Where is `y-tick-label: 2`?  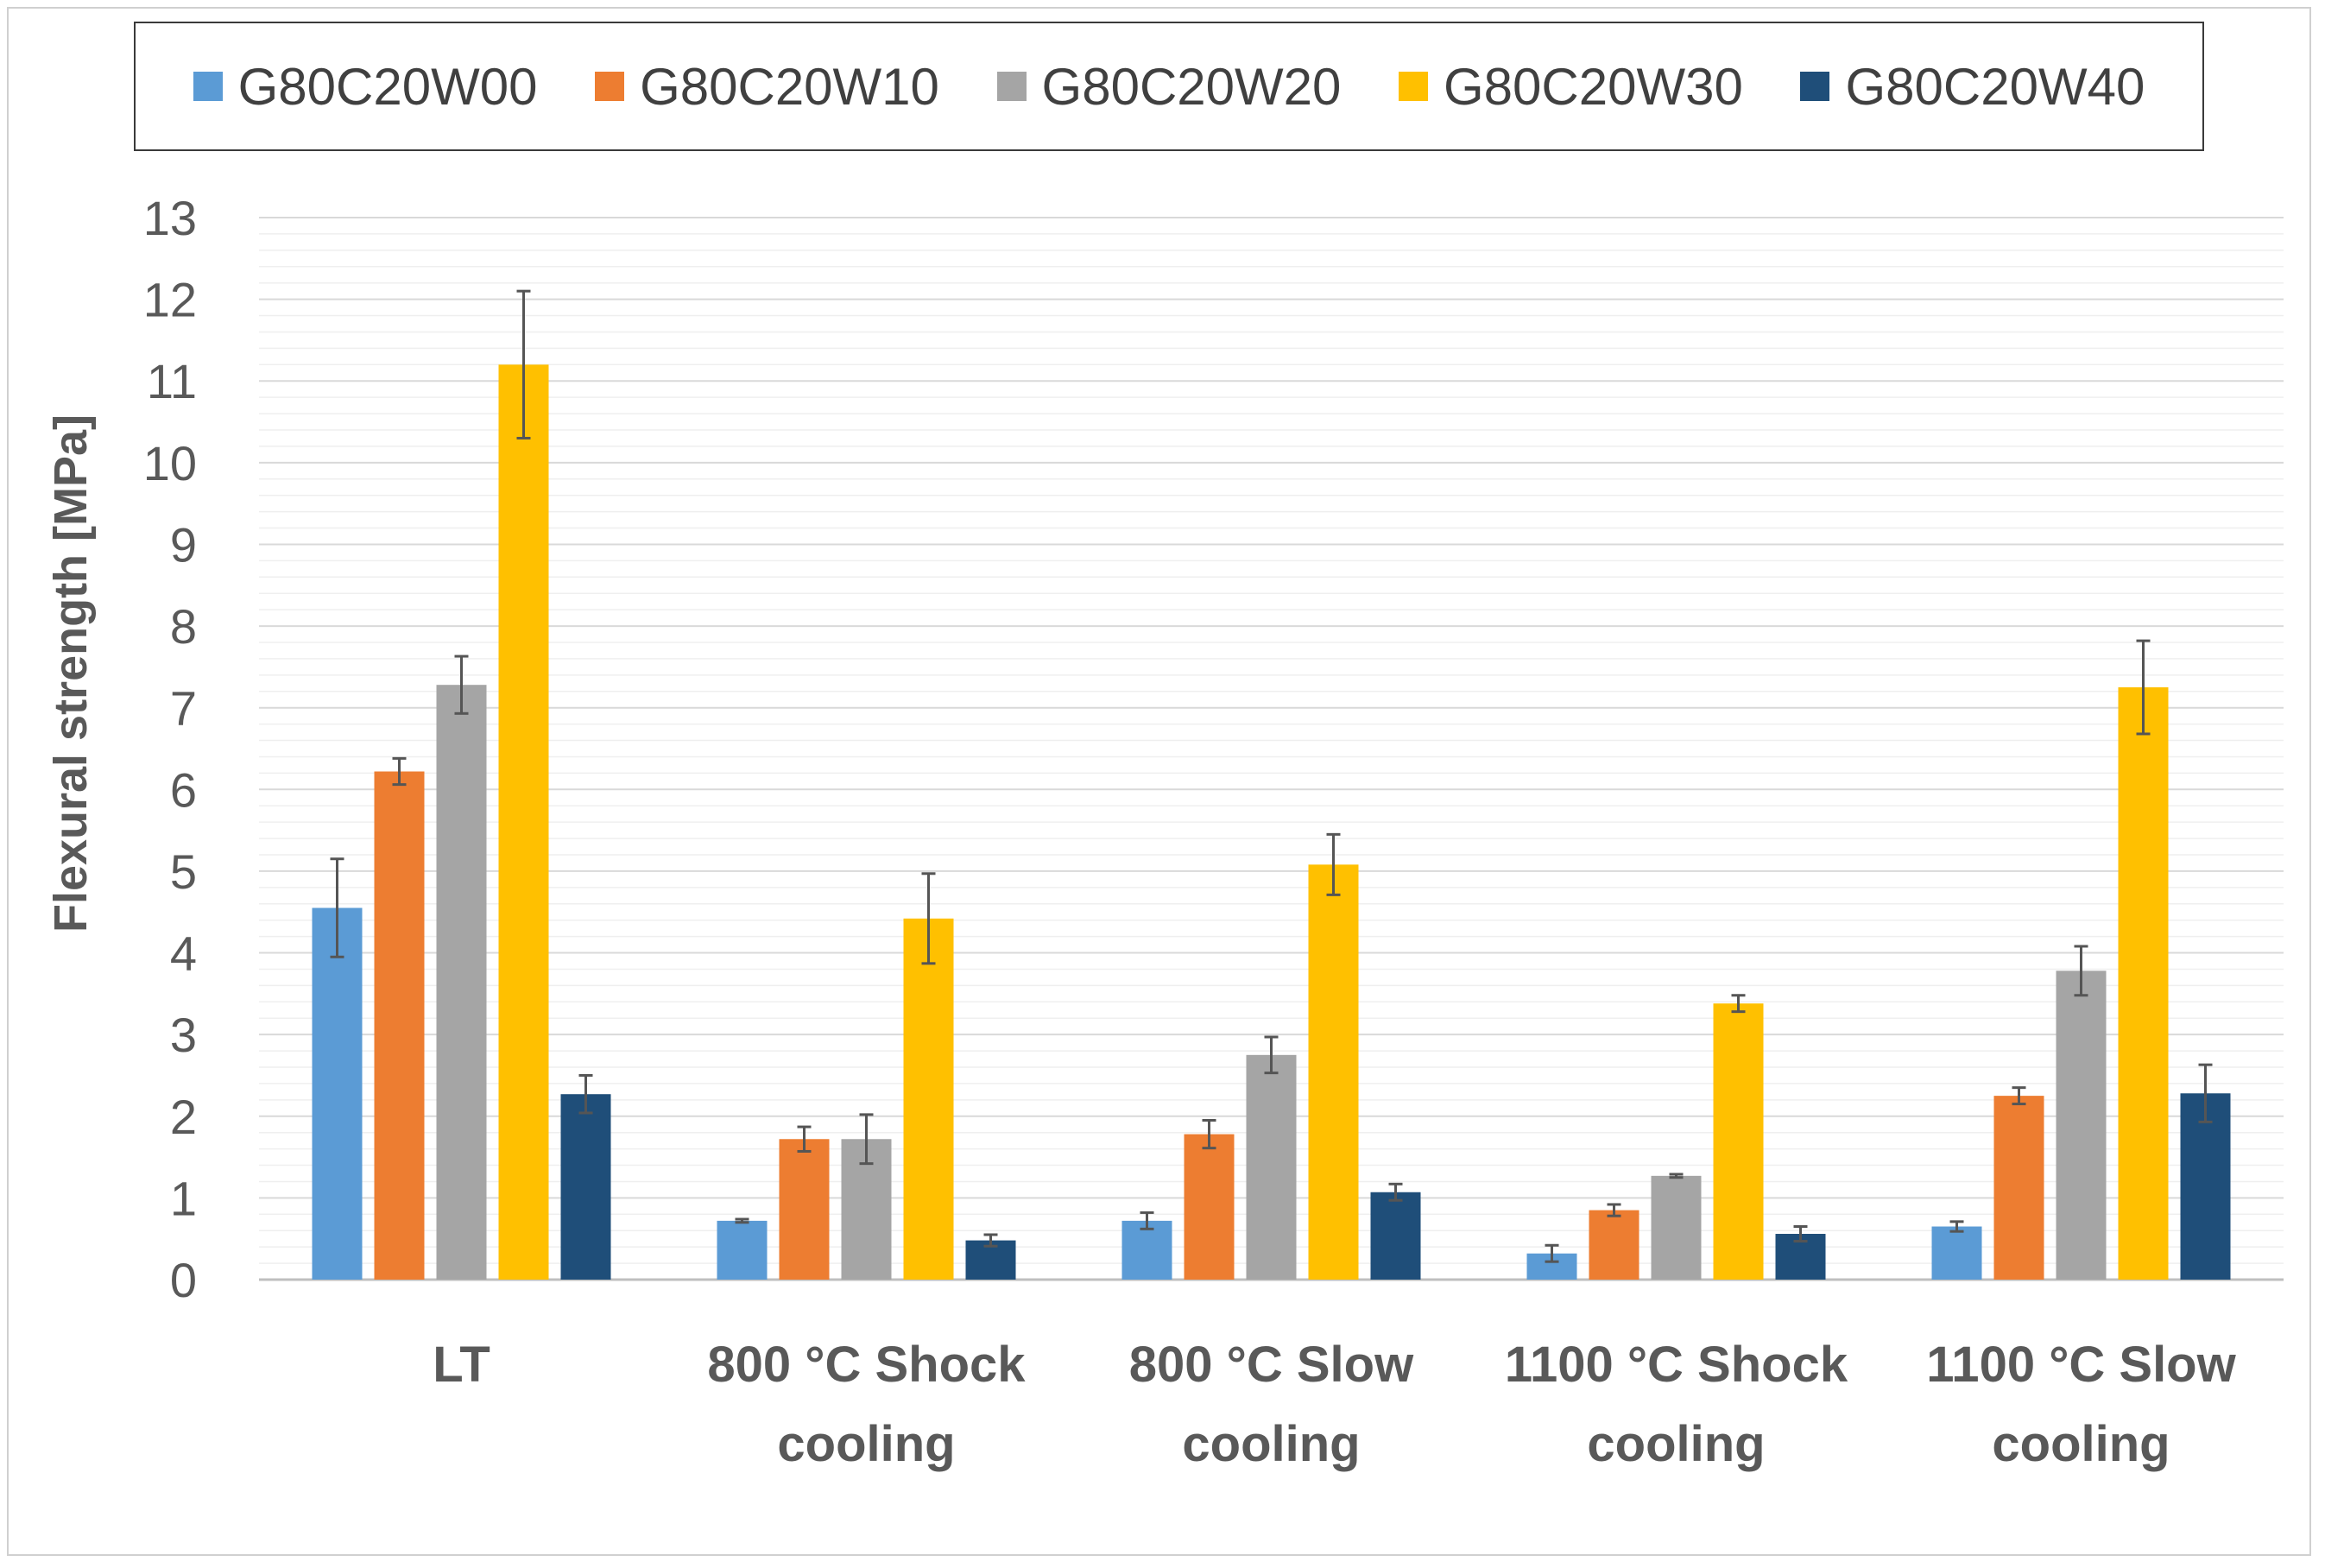 y-tick-label: 2 is located at coordinates (183, 1117).